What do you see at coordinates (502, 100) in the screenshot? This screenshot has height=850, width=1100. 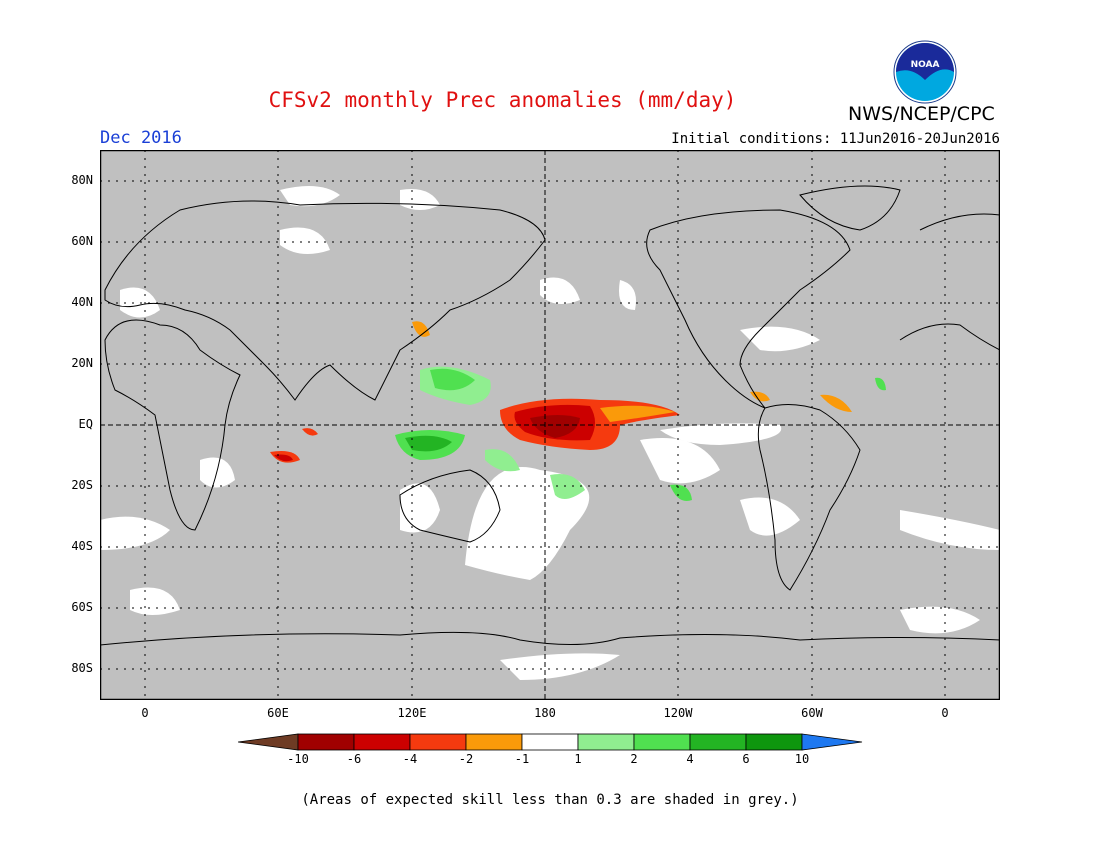 I see `chart-title: CFSv2 monthly Prec anomalies (mm/day)` at bounding box center [502, 100].